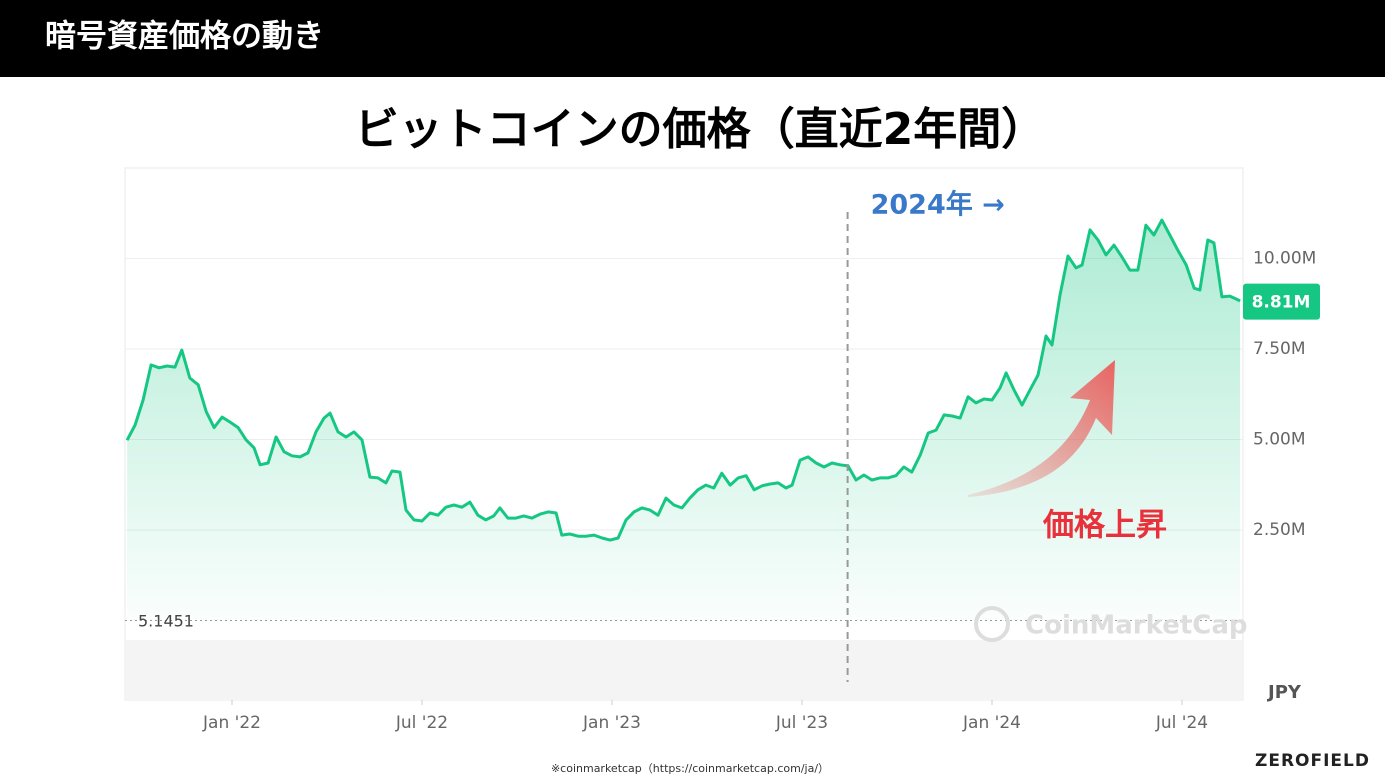  I want to click on watermark-logo, so click(992, 624).